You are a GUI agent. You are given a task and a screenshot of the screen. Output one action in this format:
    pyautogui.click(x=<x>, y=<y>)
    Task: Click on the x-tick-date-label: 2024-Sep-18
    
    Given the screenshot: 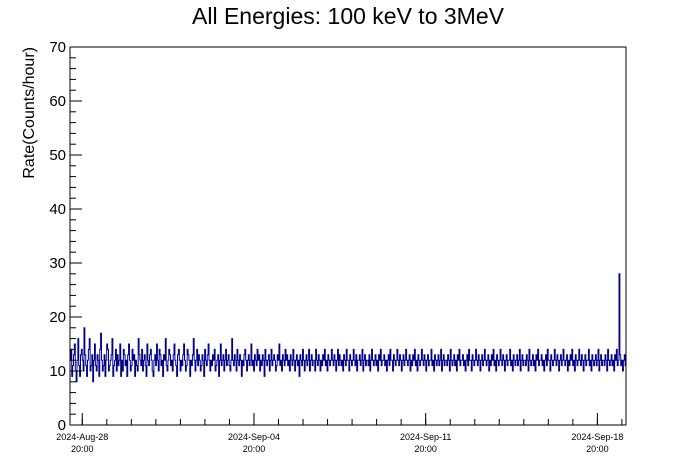 What is the action you would take?
    pyautogui.click(x=597, y=437)
    